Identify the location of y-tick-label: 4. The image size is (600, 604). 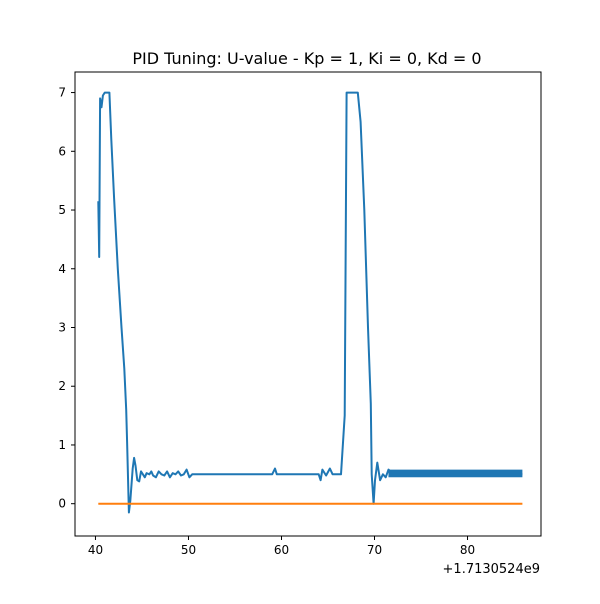
(62, 269).